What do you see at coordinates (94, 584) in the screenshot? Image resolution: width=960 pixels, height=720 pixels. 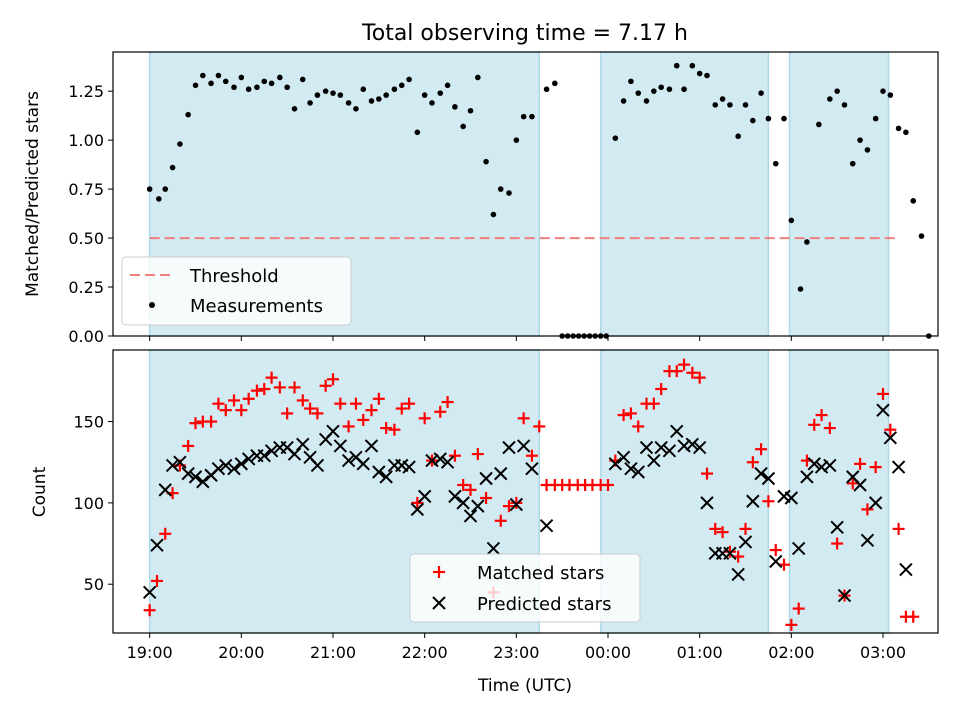 I see `y-tick-label: 50` at bounding box center [94, 584].